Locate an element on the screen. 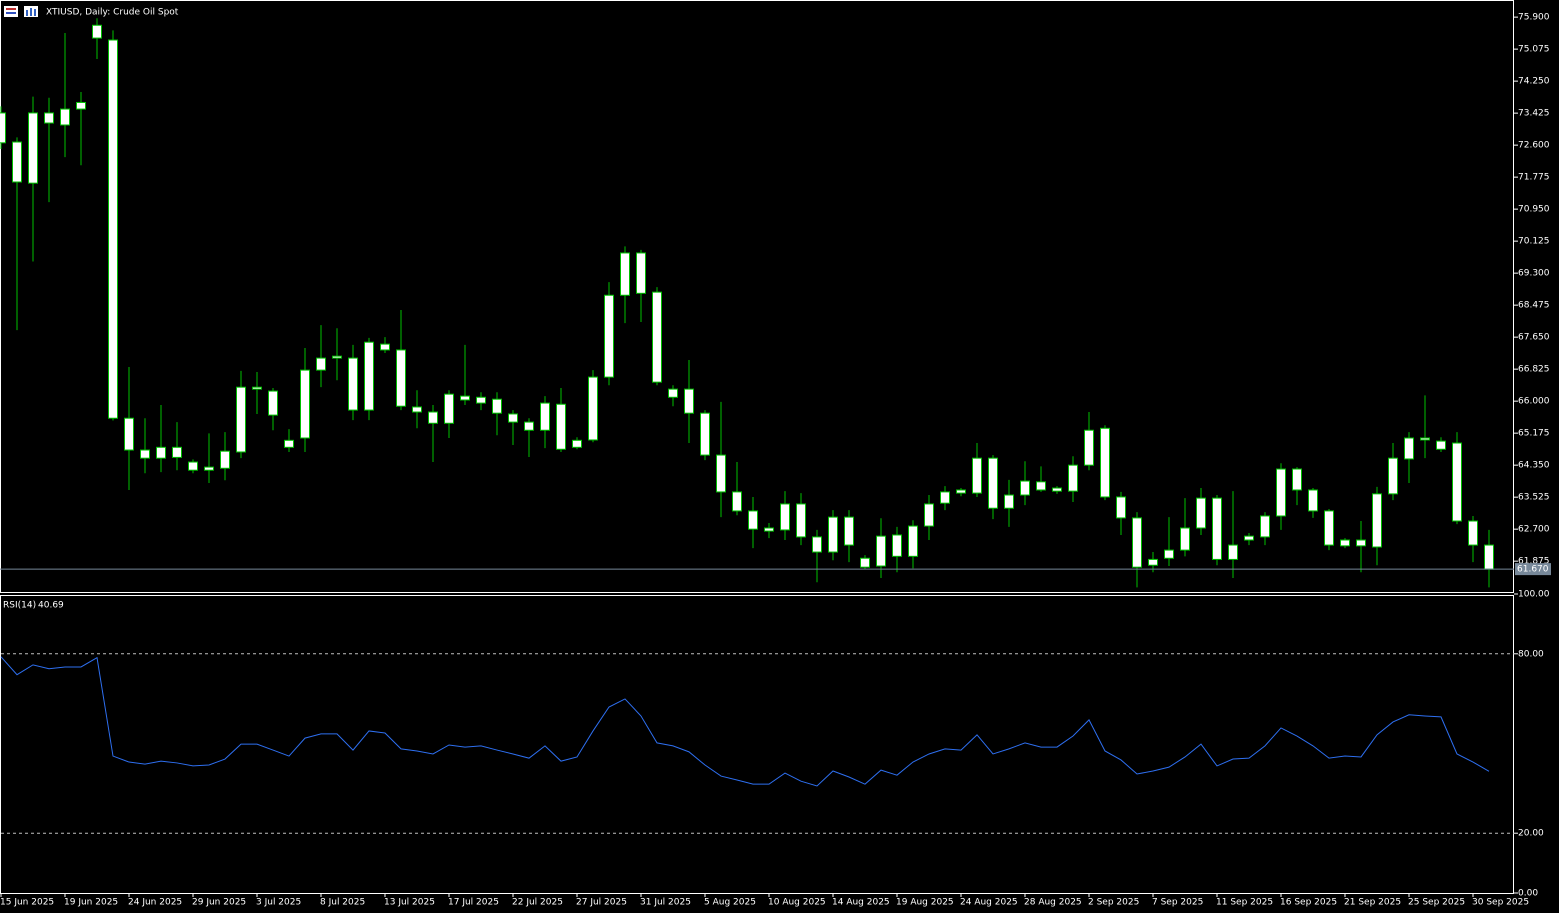 The width and height of the screenshot is (1559, 913). rsi-value: 40.69 is located at coordinates (51, 606).